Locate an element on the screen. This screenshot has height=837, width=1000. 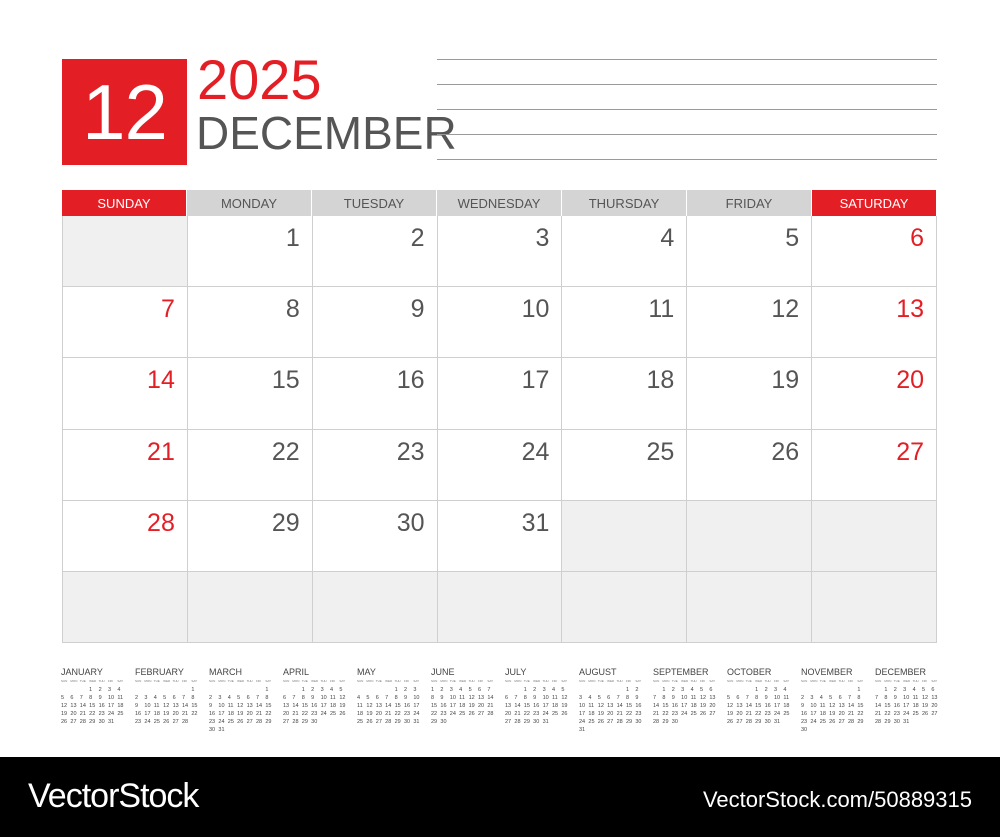
mini-day: 15 is located at coordinates (434, 706).